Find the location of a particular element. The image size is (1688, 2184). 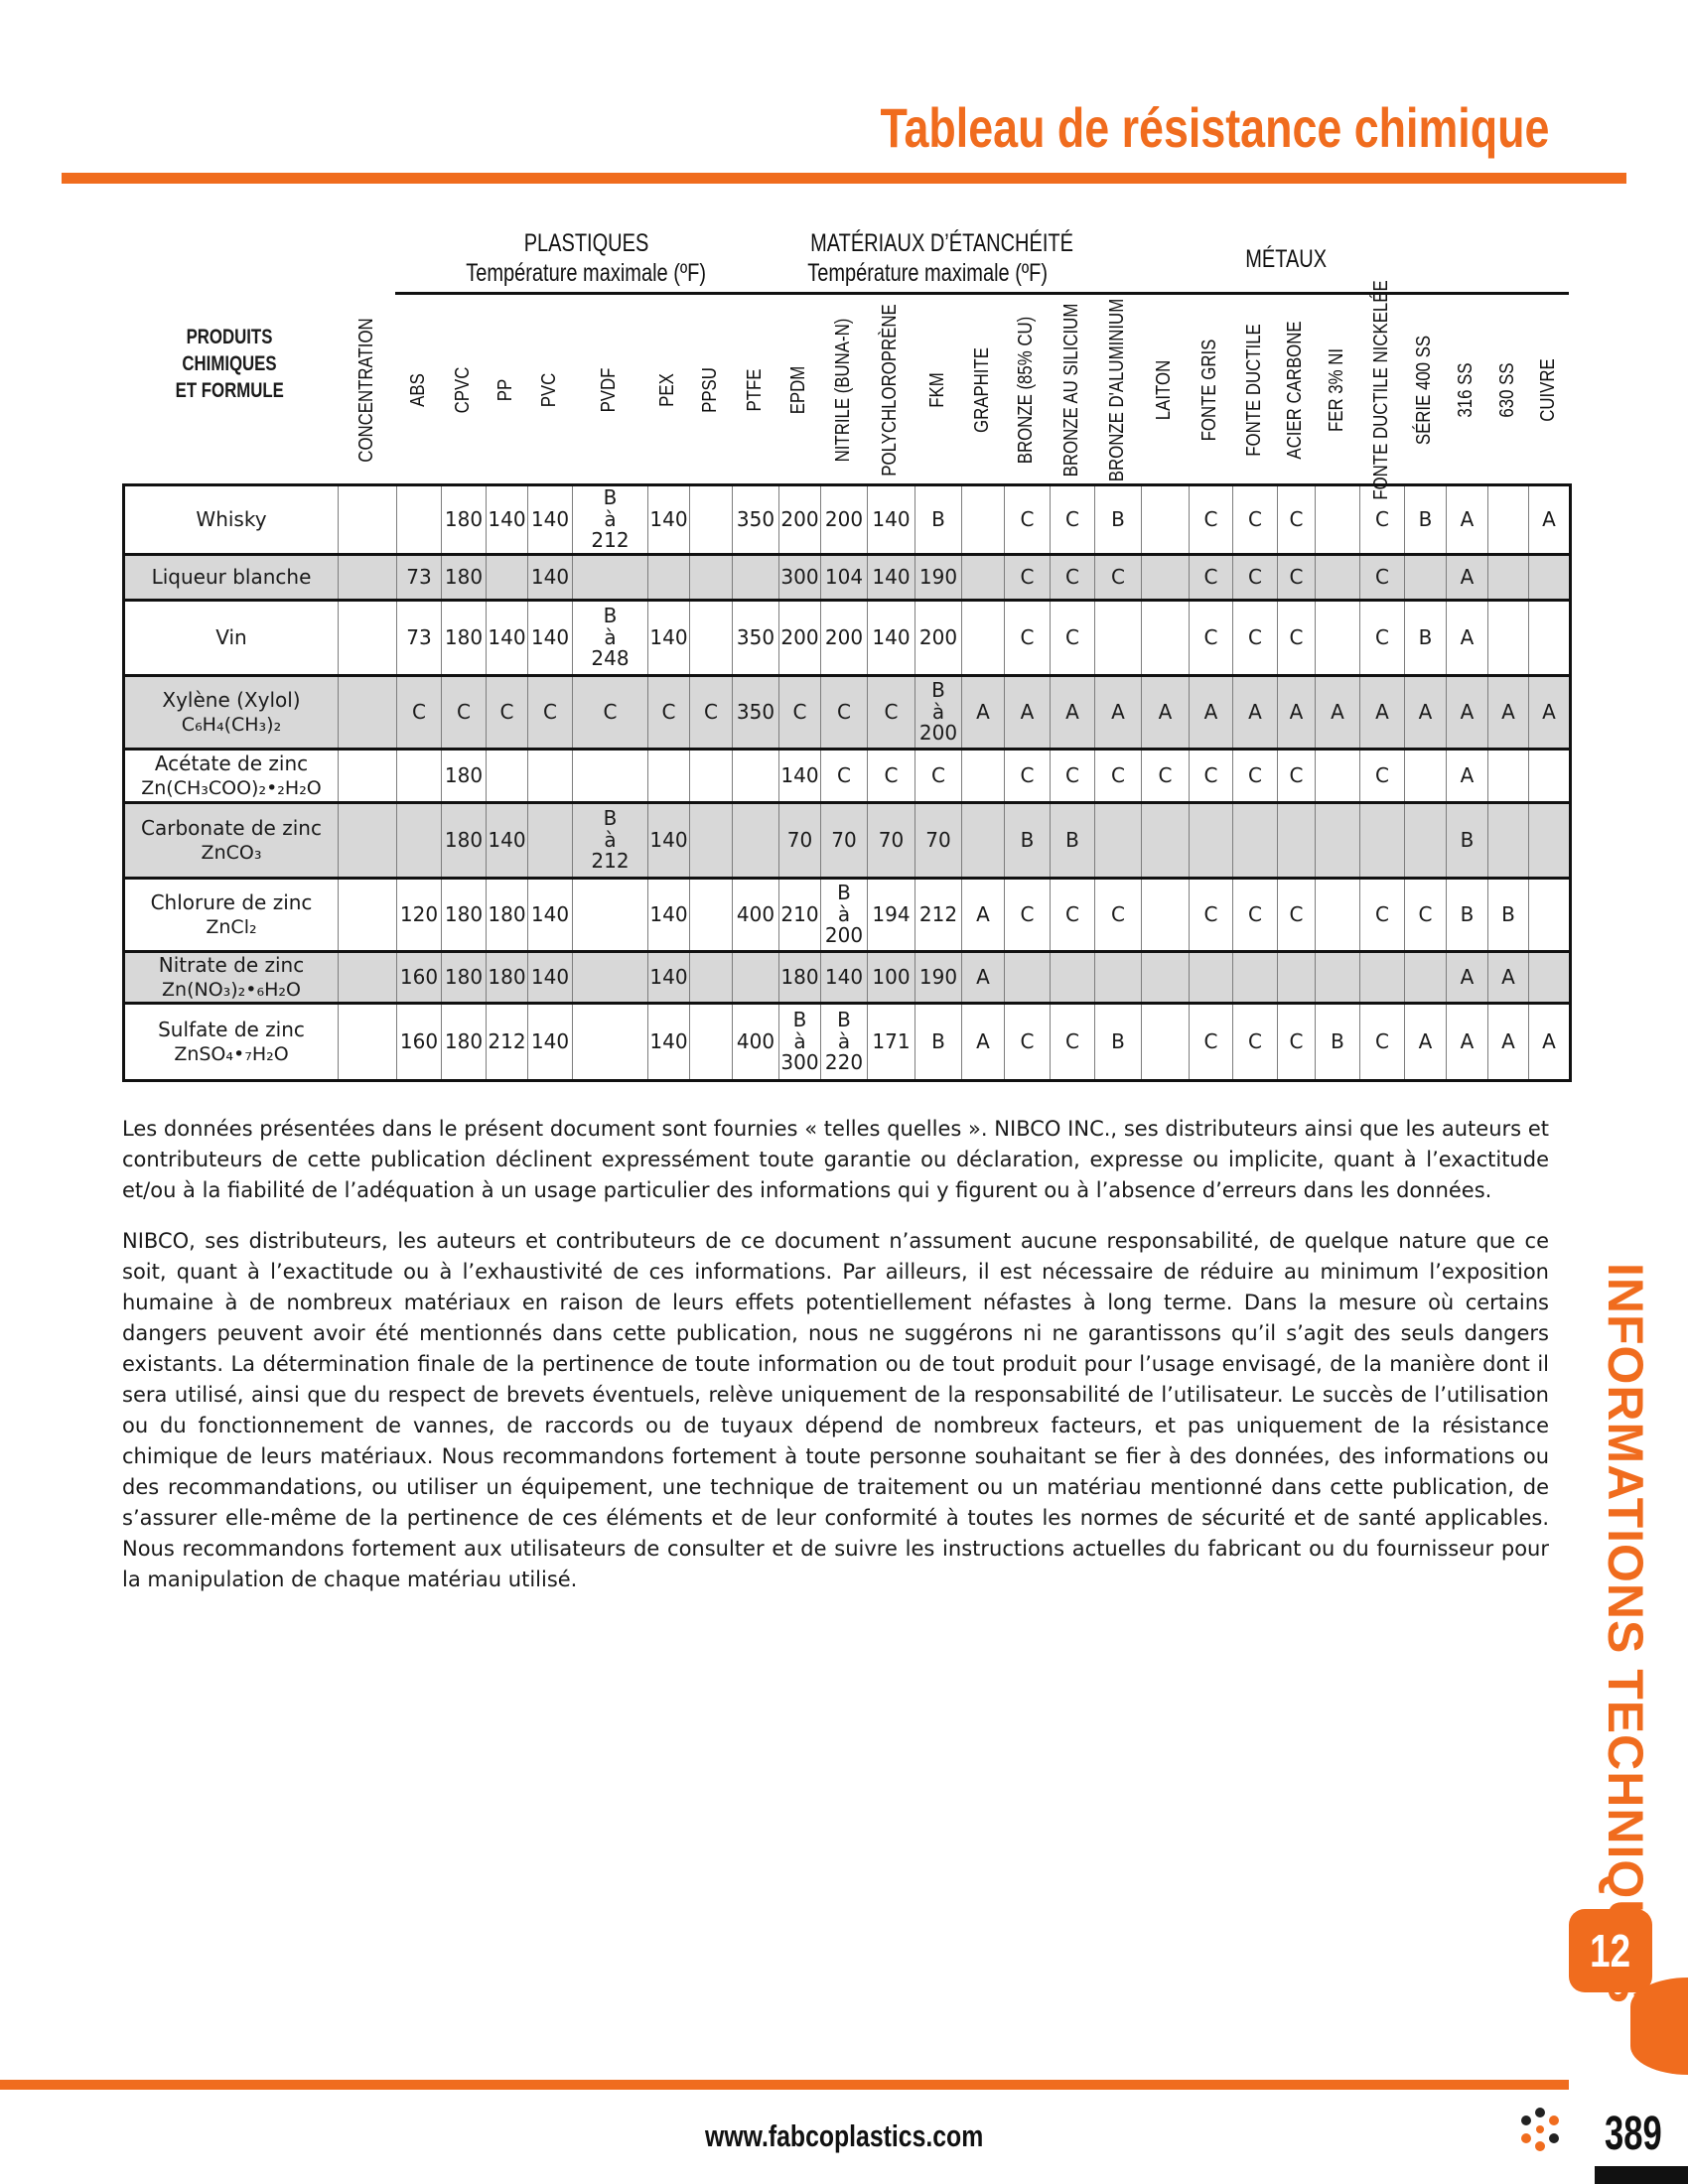

chemical-name-cell: Nitrate de zinc Zn(NO₃)₂•₆H₂O is located at coordinates (231, 977).